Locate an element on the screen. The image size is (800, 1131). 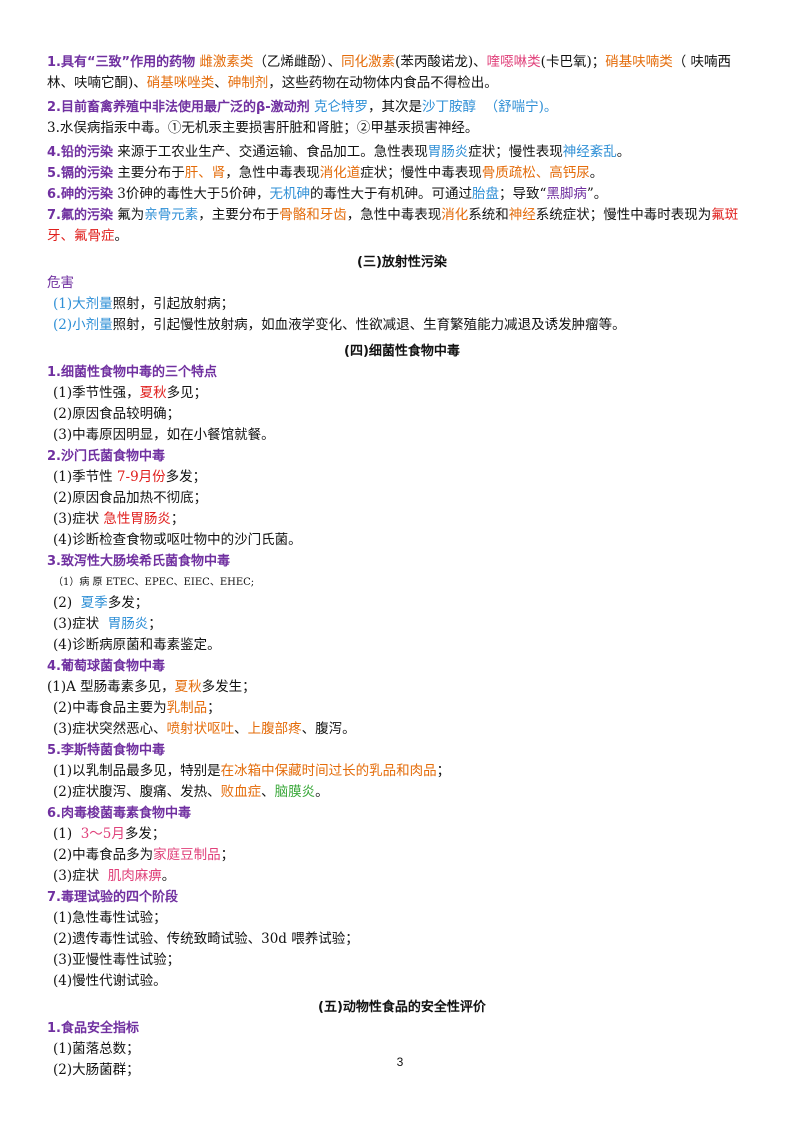
text: (2)中毒食品主要为 is located at coordinates (110, 708).